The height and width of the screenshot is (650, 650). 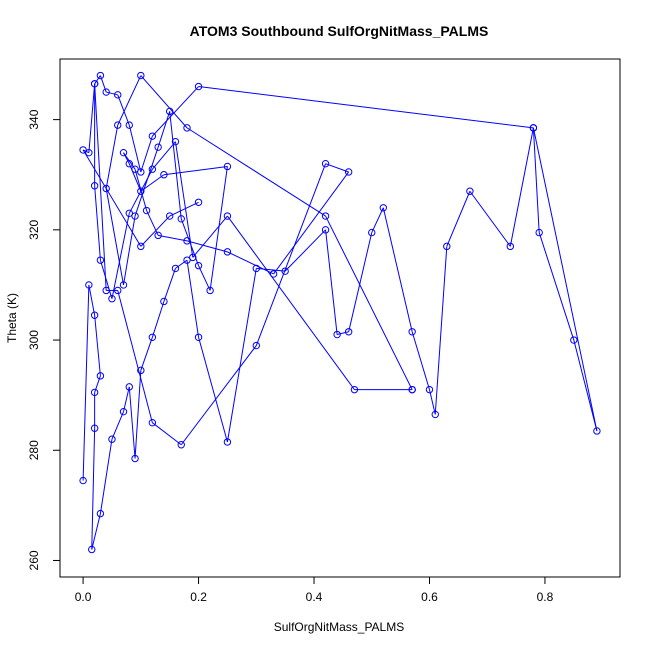 What do you see at coordinates (83, 597) in the screenshot?
I see `x-tick-label: 0.0` at bounding box center [83, 597].